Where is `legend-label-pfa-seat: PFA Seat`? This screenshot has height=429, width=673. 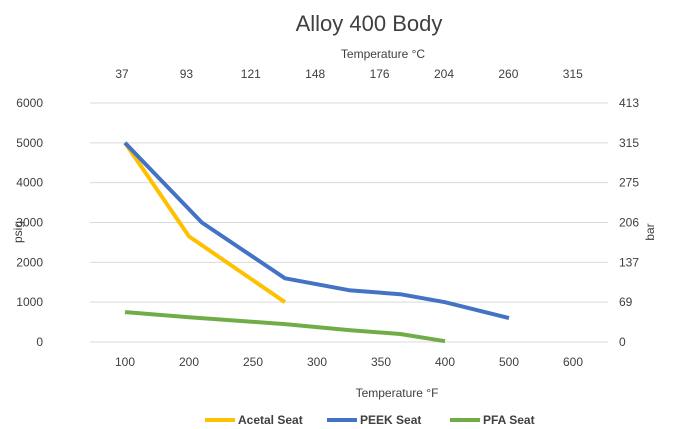
legend-label-pfa-seat: PFA Seat is located at coordinates (509, 420).